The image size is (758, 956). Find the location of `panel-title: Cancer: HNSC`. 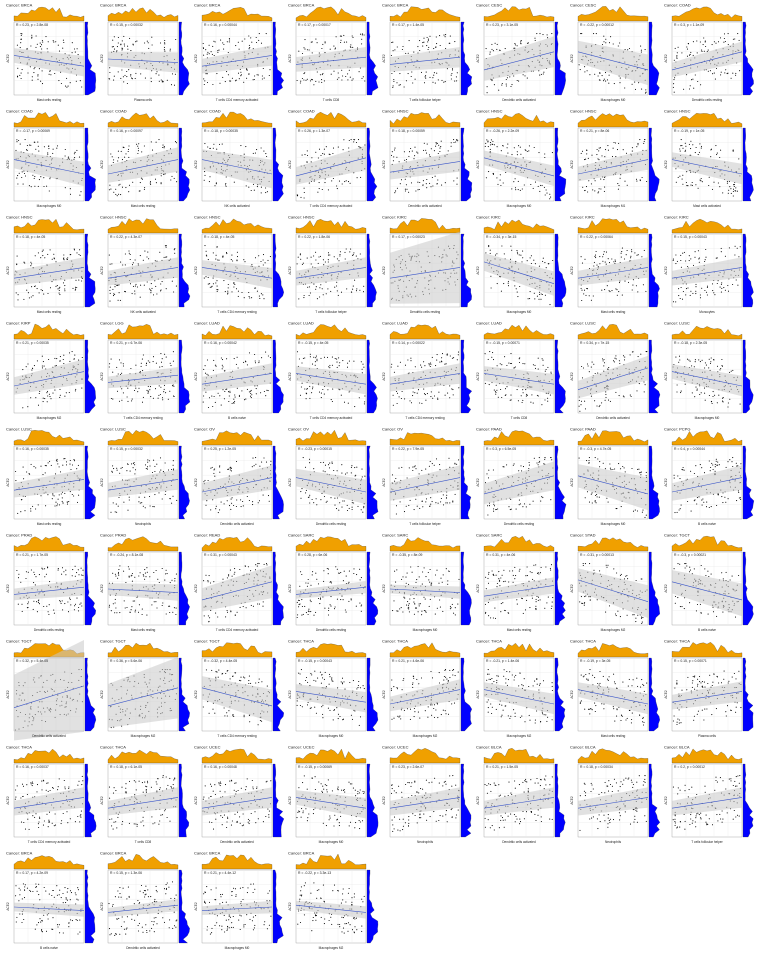

panel-title: Cancer: HNSC is located at coordinates (677, 111).